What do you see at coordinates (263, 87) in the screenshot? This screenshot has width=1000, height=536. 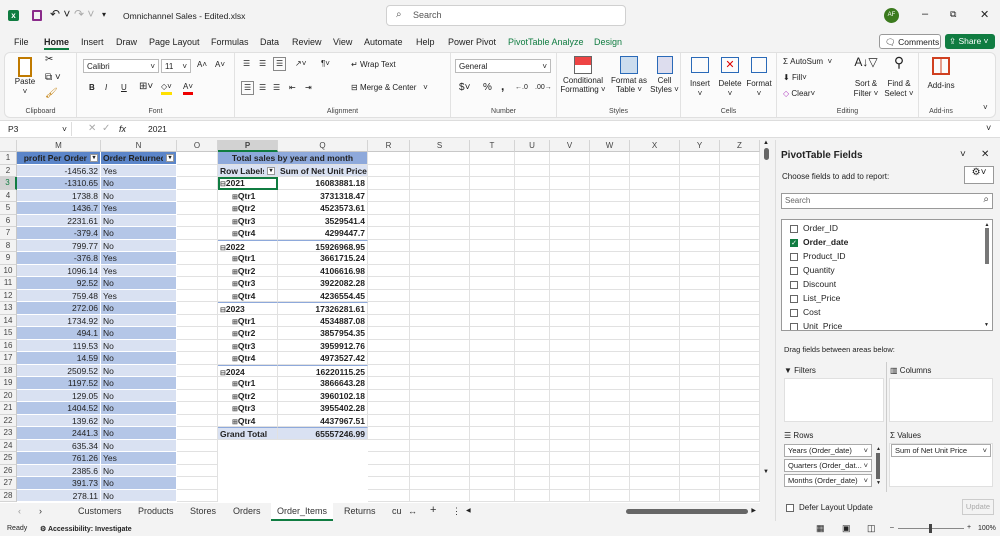 I see `align-center-icon: ☰` at bounding box center [263, 87].